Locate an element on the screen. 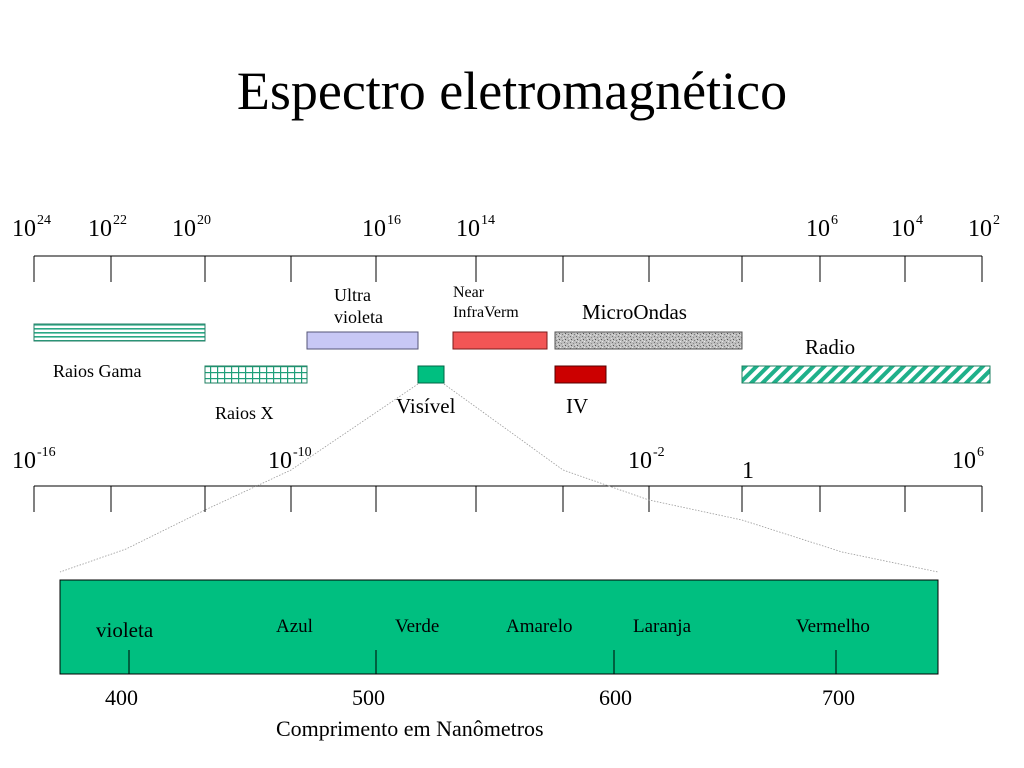  near-ir-band is located at coordinates (500, 340).